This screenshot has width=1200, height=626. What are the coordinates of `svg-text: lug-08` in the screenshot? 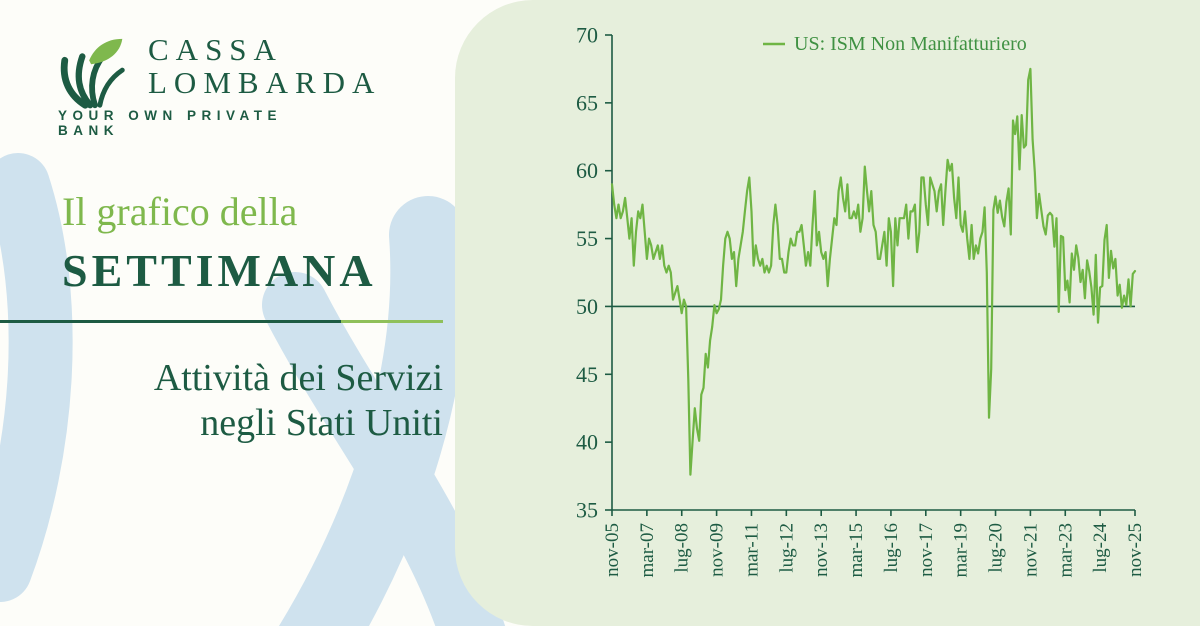 It's located at (682, 548).